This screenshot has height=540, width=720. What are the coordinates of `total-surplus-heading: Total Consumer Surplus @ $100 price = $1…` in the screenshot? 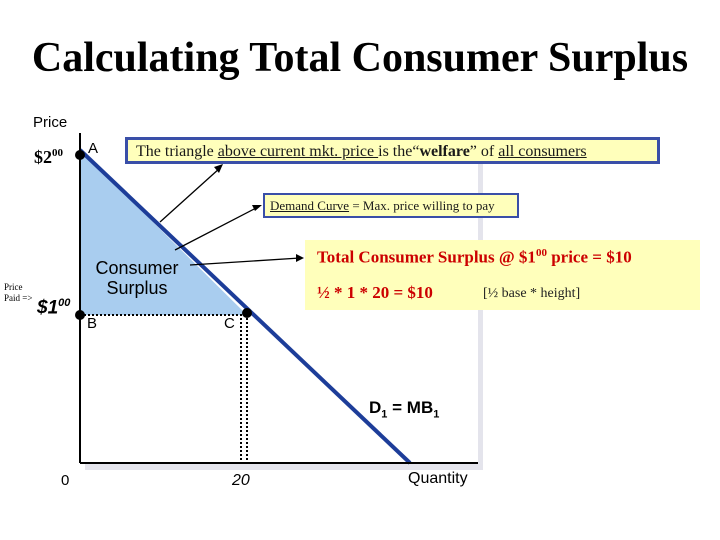 It's located at (474, 257).